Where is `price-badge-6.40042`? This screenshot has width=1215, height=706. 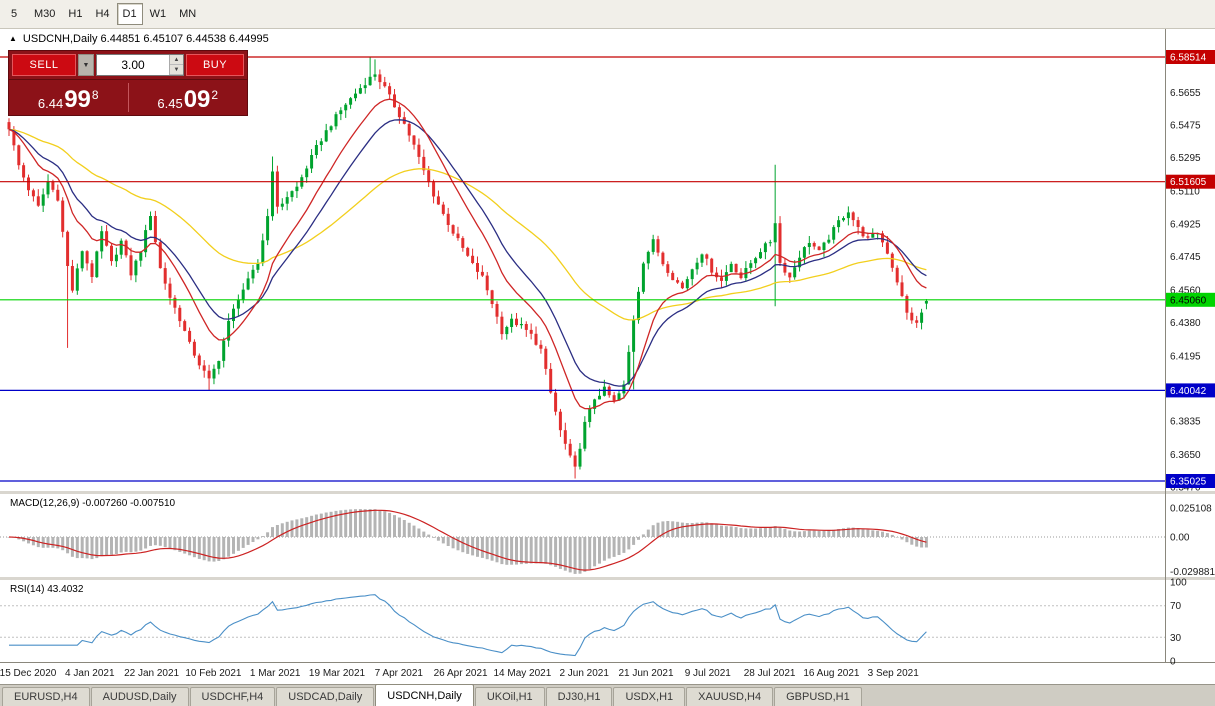 price-badge-6.40042 is located at coordinates (1190, 390).